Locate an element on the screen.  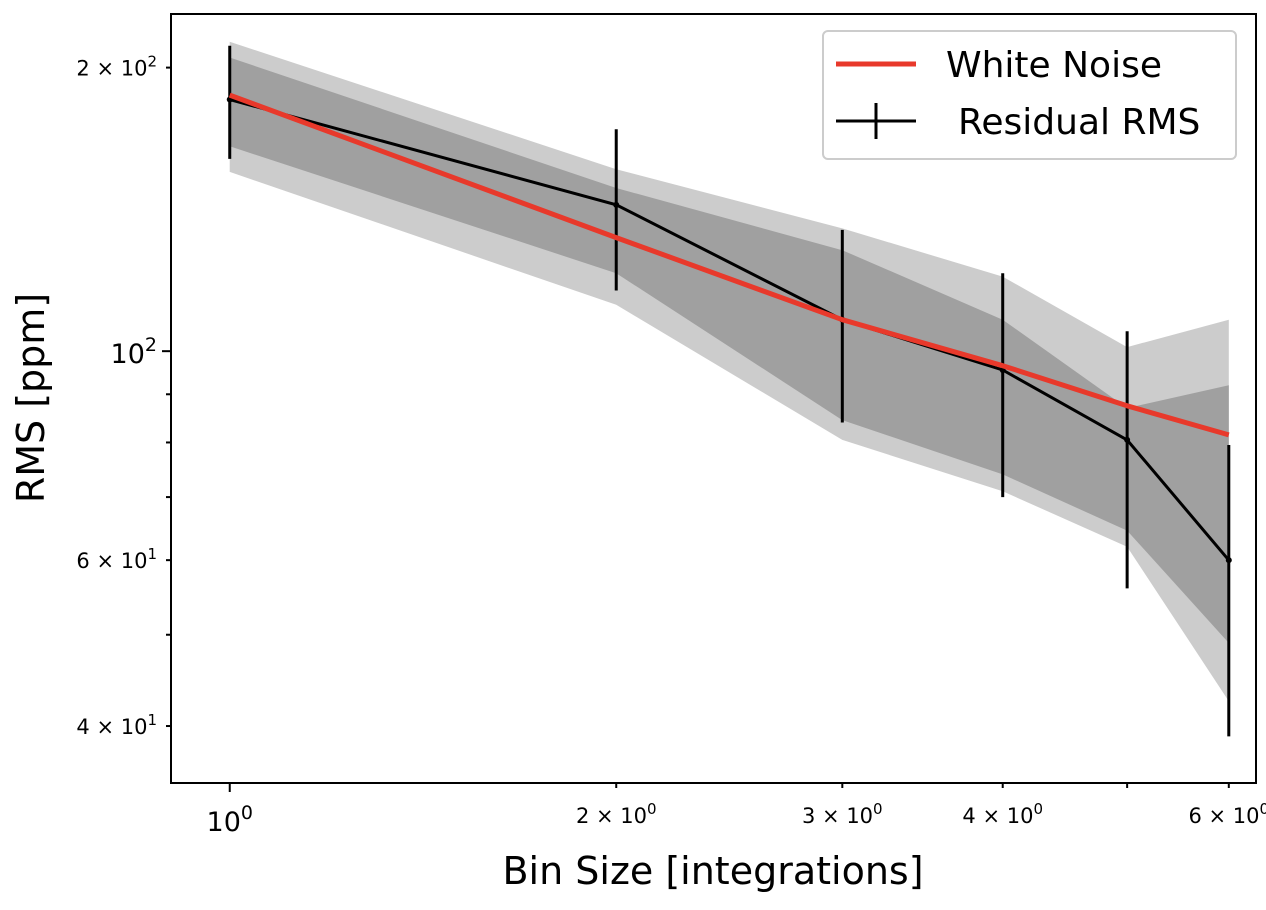
legend-box is located at coordinates (1029, 95).